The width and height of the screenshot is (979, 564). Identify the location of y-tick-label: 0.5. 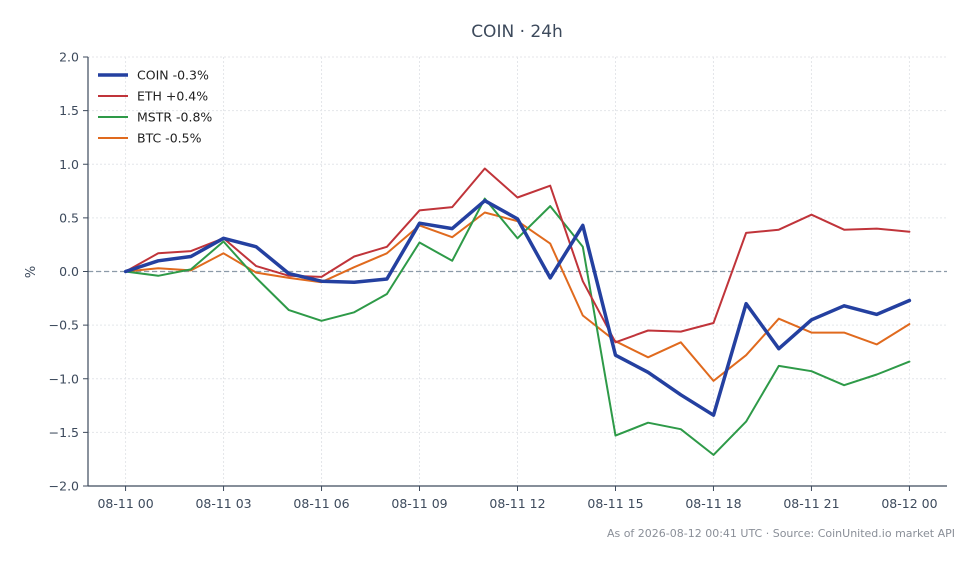
(69, 217).